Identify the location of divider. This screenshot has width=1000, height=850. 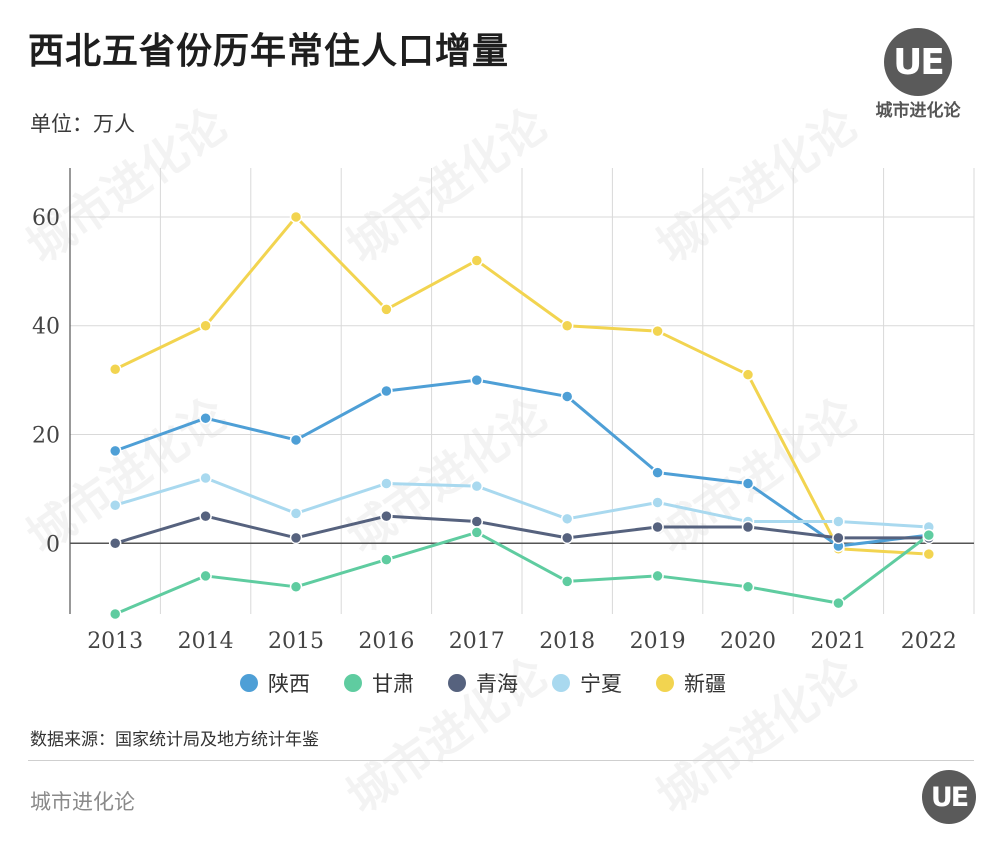
(501, 760).